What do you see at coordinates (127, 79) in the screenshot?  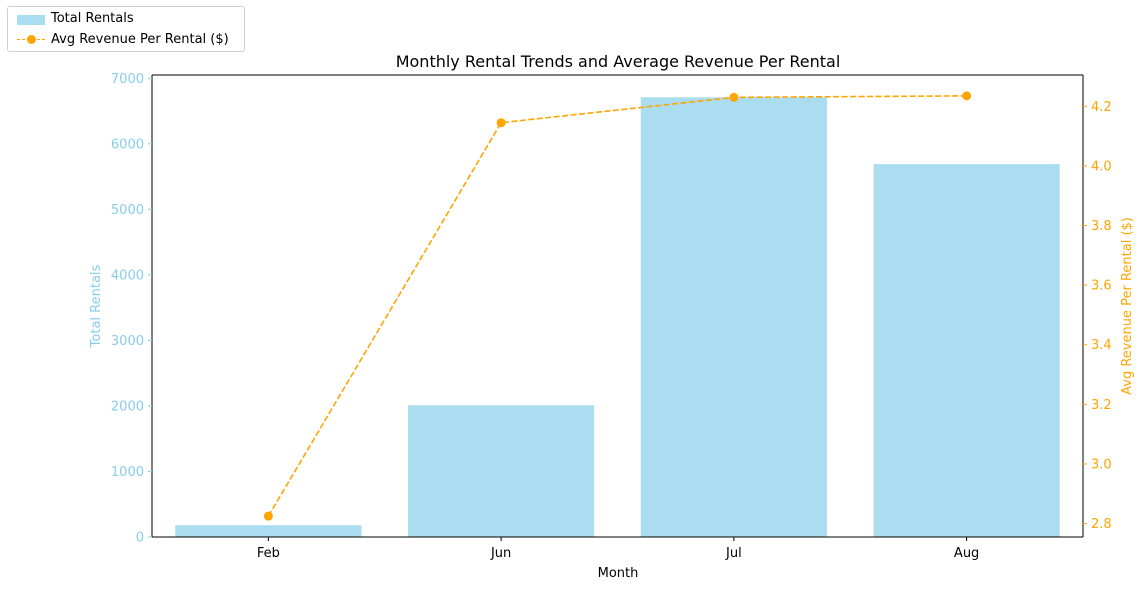 I see `left-y-tick-label: 7000` at bounding box center [127, 79].